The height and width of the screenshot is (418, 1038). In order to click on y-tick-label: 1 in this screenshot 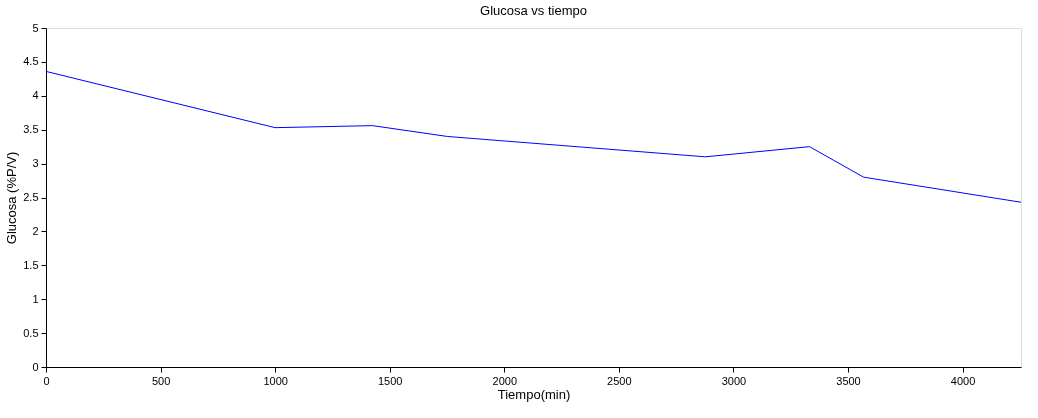, I will do `click(35, 298)`.